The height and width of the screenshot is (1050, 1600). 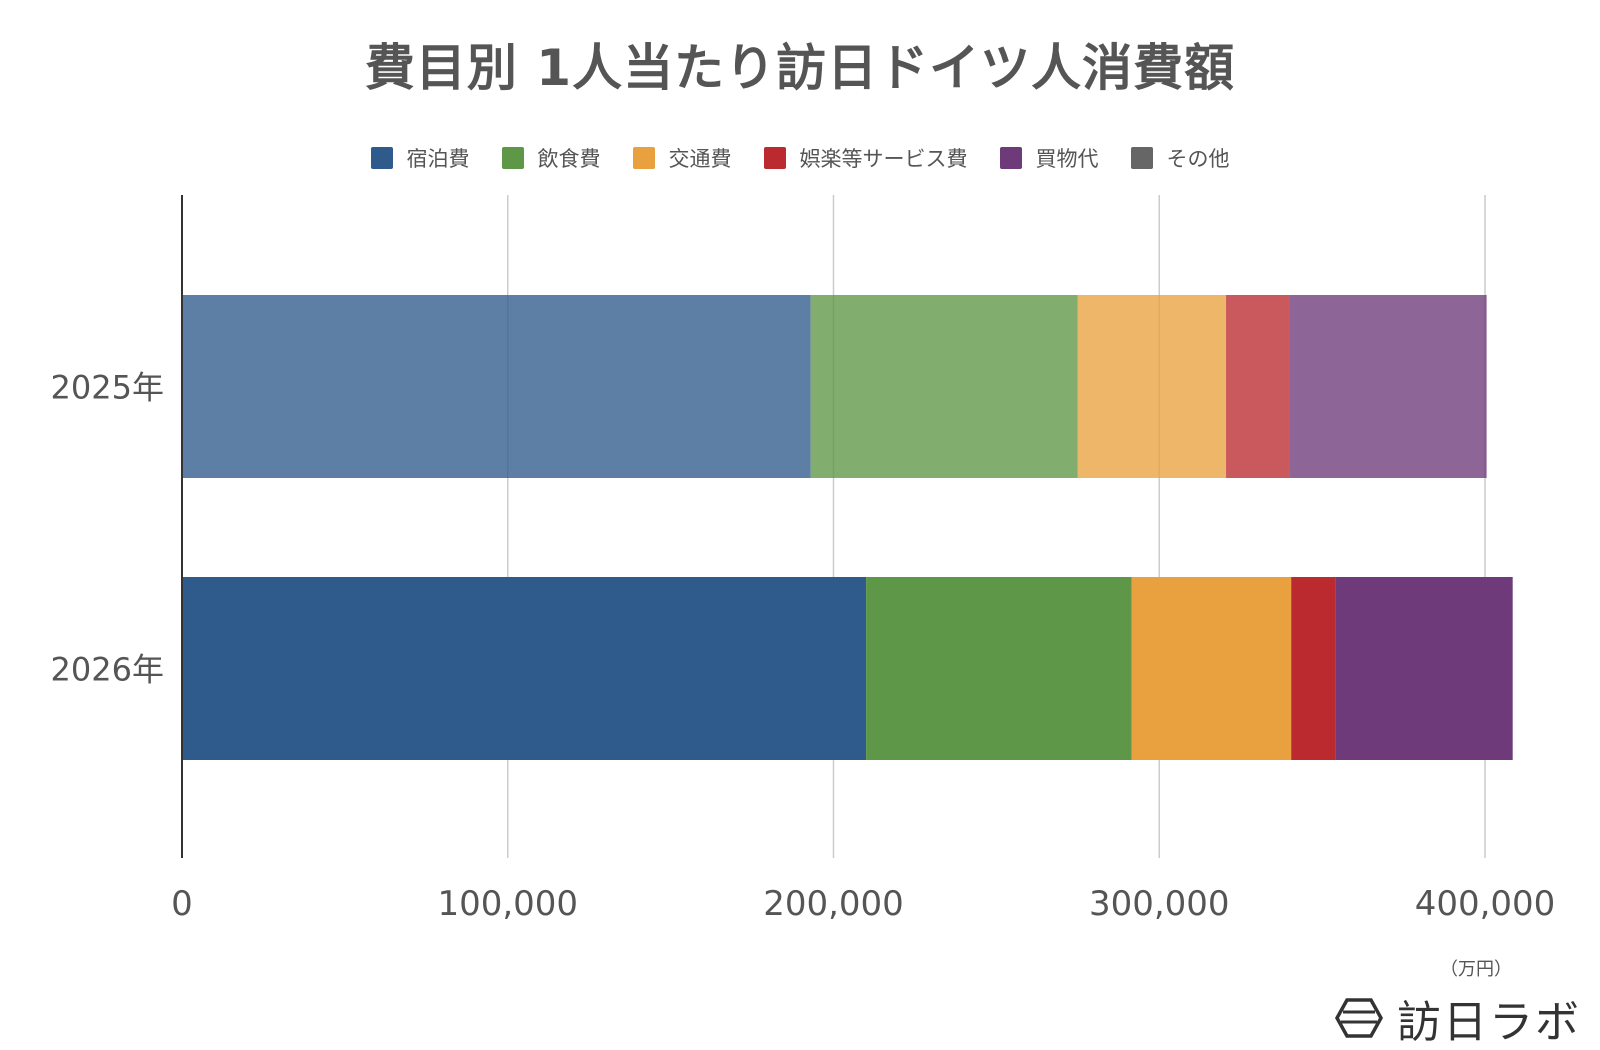 I want to click on x-axis-unit-label: （万円）, so click(x=1476, y=969).